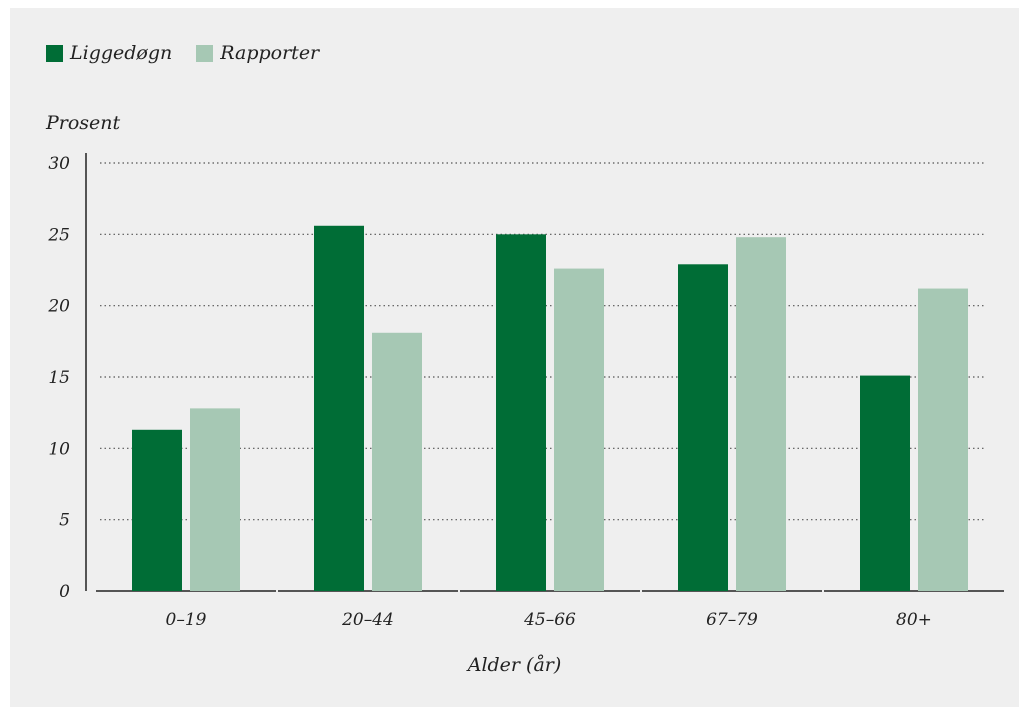  What do you see at coordinates (270, 53) in the screenshot?
I see `legend-label-rapporter: Rapporter` at bounding box center [270, 53].